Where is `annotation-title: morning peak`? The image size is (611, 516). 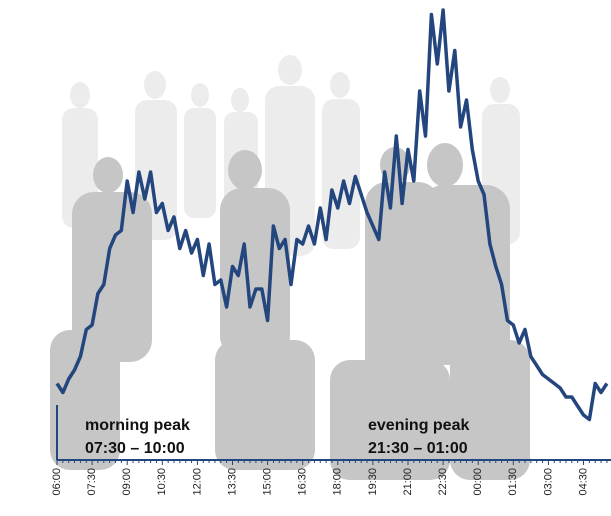 annotation-title: morning peak is located at coordinates (137, 425).